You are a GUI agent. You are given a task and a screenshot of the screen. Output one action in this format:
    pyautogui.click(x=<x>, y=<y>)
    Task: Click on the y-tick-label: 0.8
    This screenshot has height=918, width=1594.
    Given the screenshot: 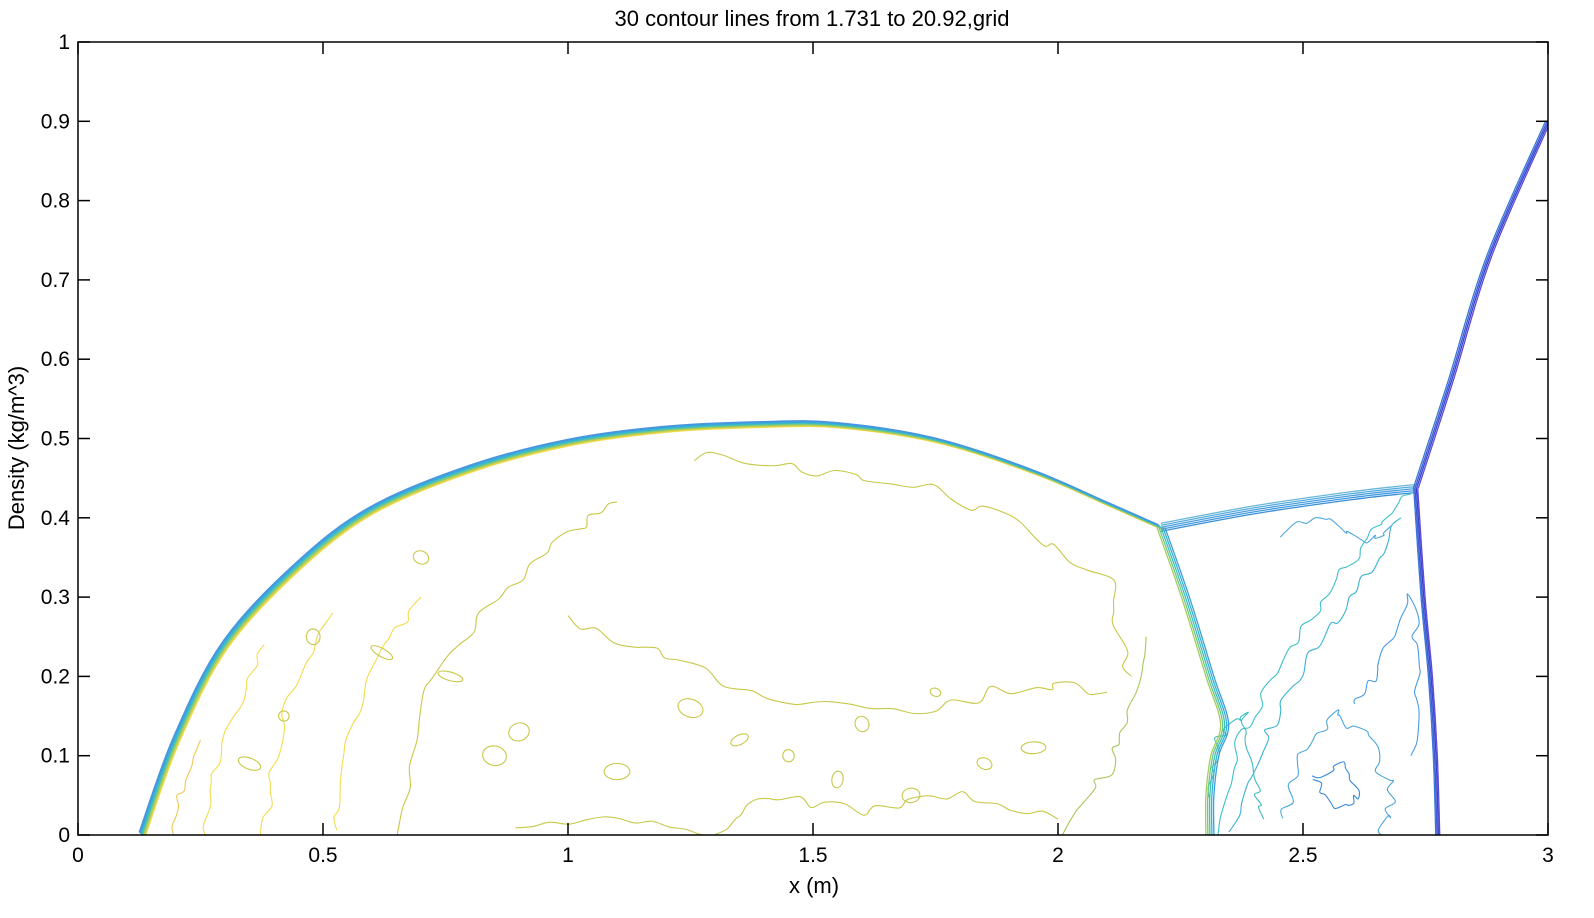 What is the action you would take?
    pyautogui.click(x=55, y=201)
    